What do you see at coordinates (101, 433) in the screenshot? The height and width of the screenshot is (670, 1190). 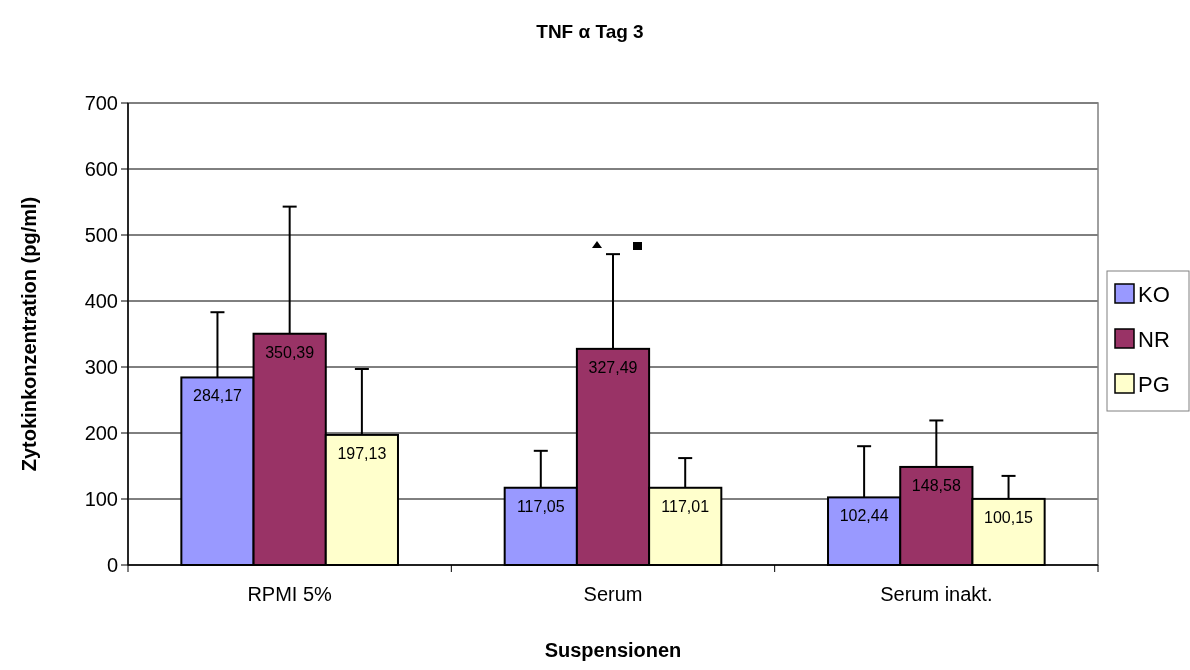 I see `y-tick-label: 200` at bounding box center [101, 433].